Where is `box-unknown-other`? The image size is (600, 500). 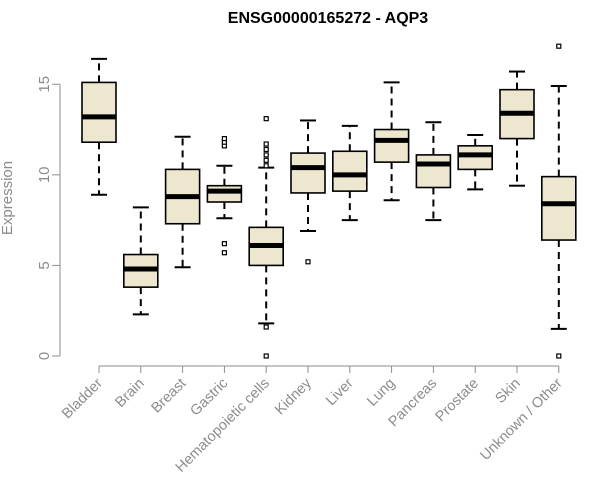 box-unknown-other is located at coordinates (558, 201).